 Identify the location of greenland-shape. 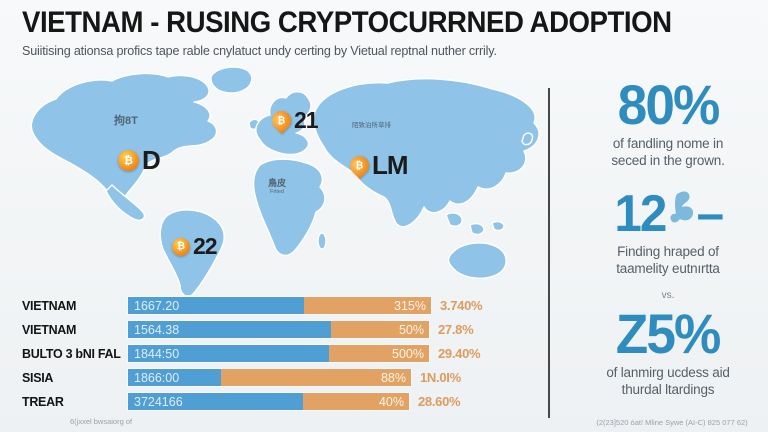
(231, 80).